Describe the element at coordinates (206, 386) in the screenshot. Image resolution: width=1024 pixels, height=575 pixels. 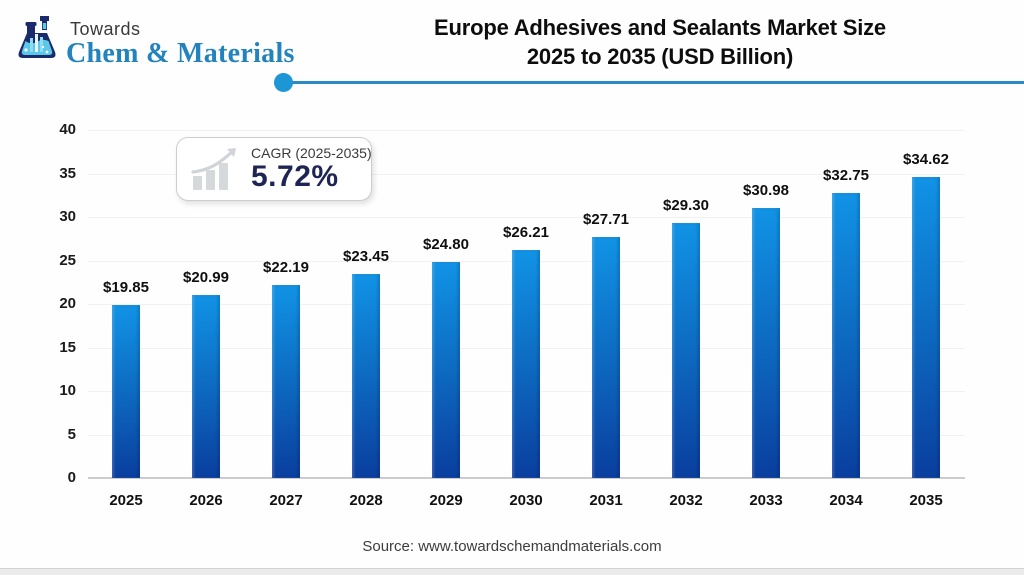
I see `bar-2026` at that location.